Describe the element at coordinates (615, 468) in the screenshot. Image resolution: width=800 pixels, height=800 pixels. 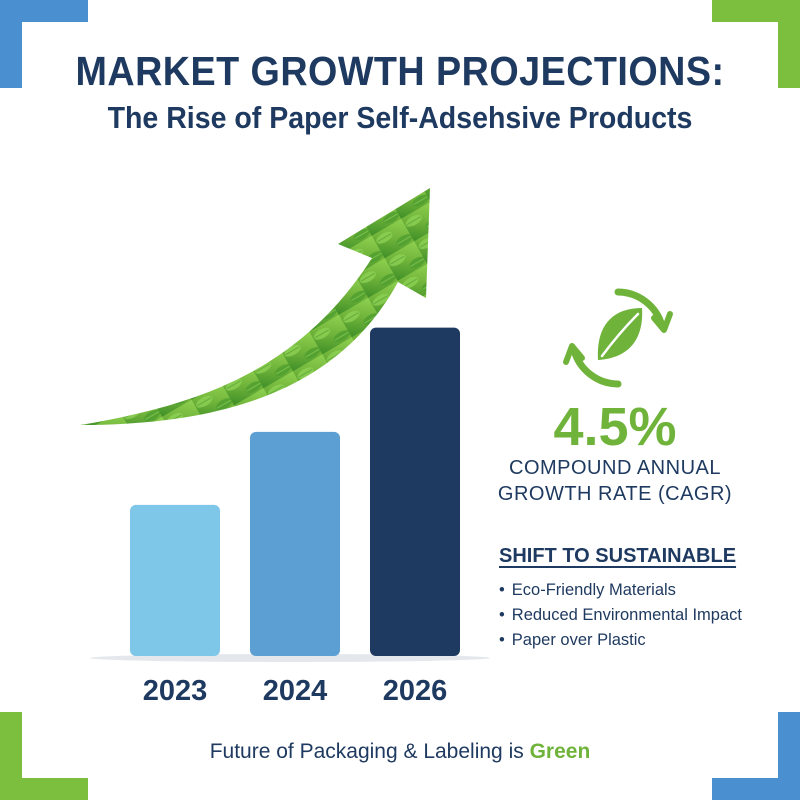
I see `cagr-label-line1: COMPOUND ANNUAL` at that location.